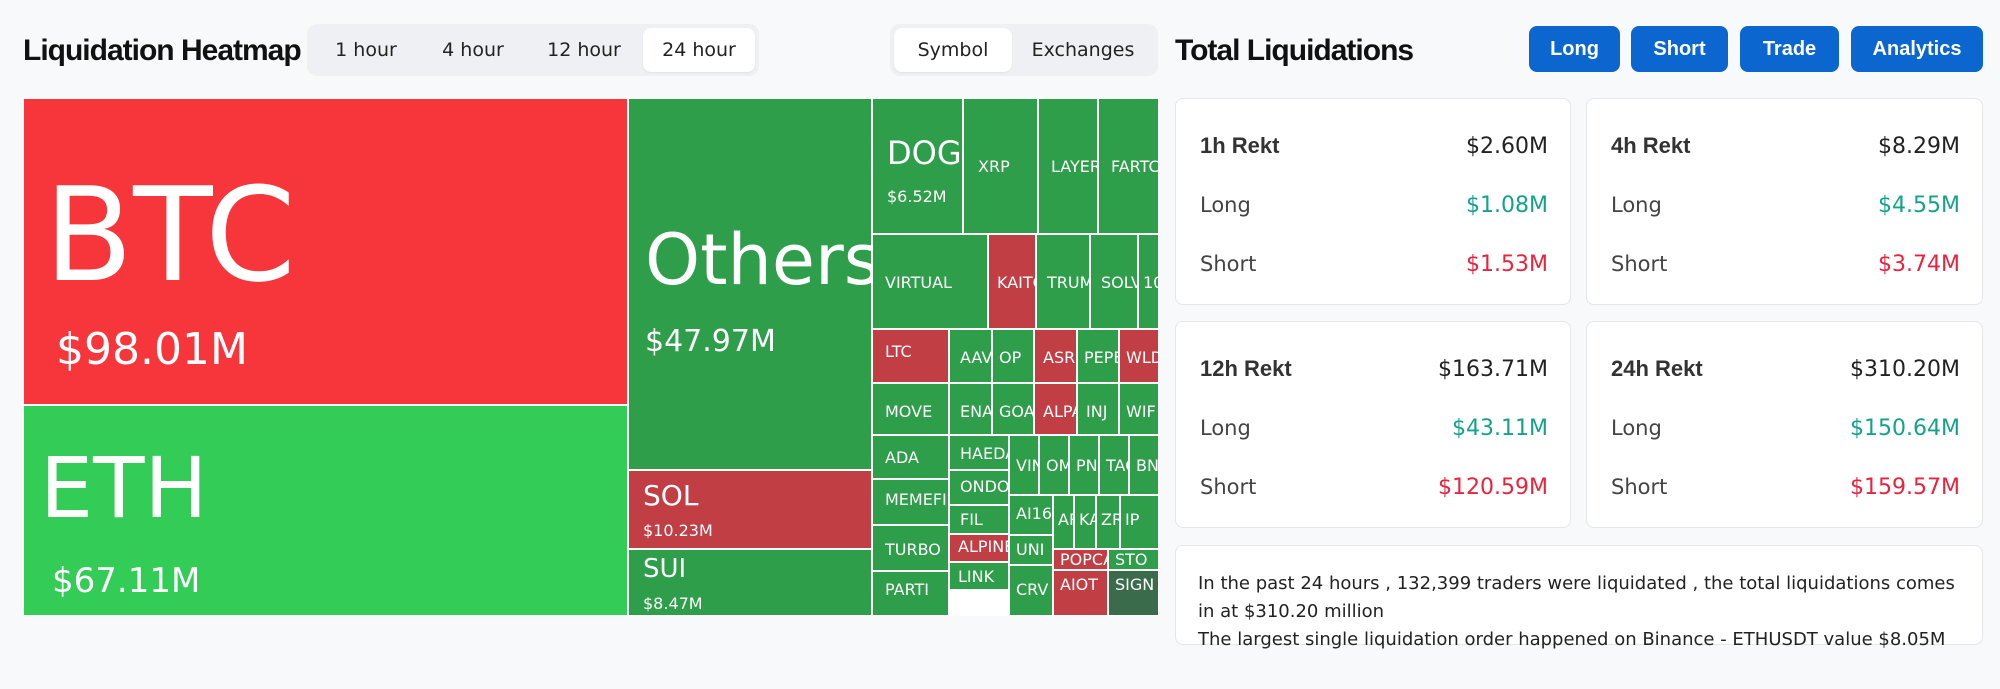  I want to click on tile-symbol: MEMEFI, so click(916, 499).